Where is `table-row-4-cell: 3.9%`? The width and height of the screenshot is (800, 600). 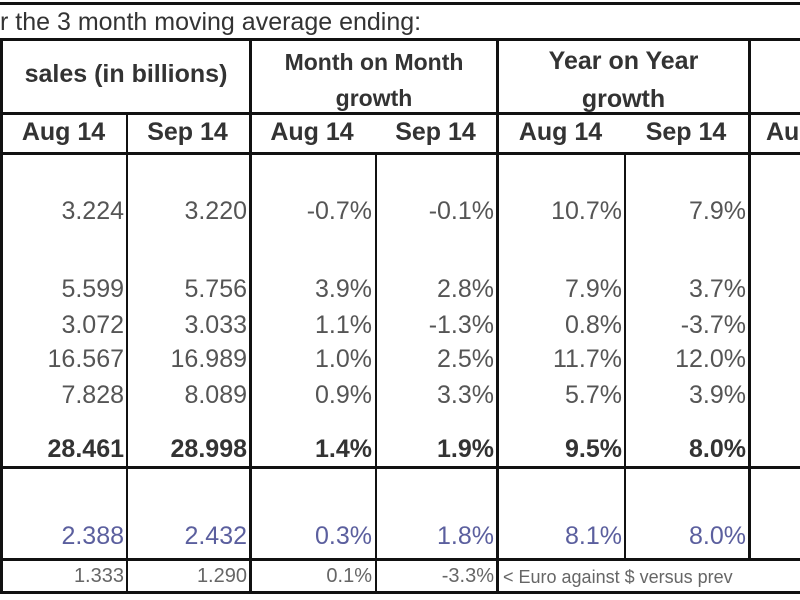 table-row-4-cell: 3.9% is located at coordinates (717, 395).